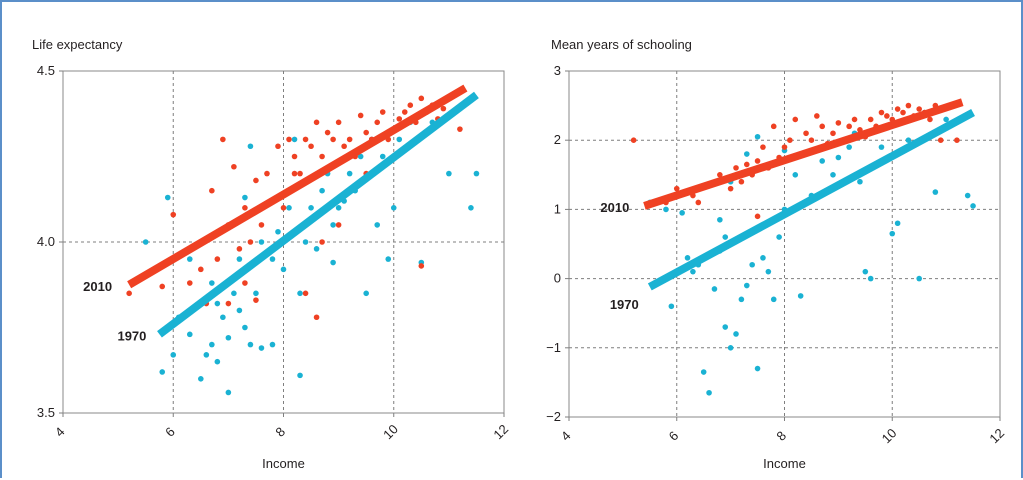 The image size is (1023, 480). What do you see at coordinates (46, 70) in the screenshot?
I see `y-tick-label: 4.5` at bounding box center [46, 70].